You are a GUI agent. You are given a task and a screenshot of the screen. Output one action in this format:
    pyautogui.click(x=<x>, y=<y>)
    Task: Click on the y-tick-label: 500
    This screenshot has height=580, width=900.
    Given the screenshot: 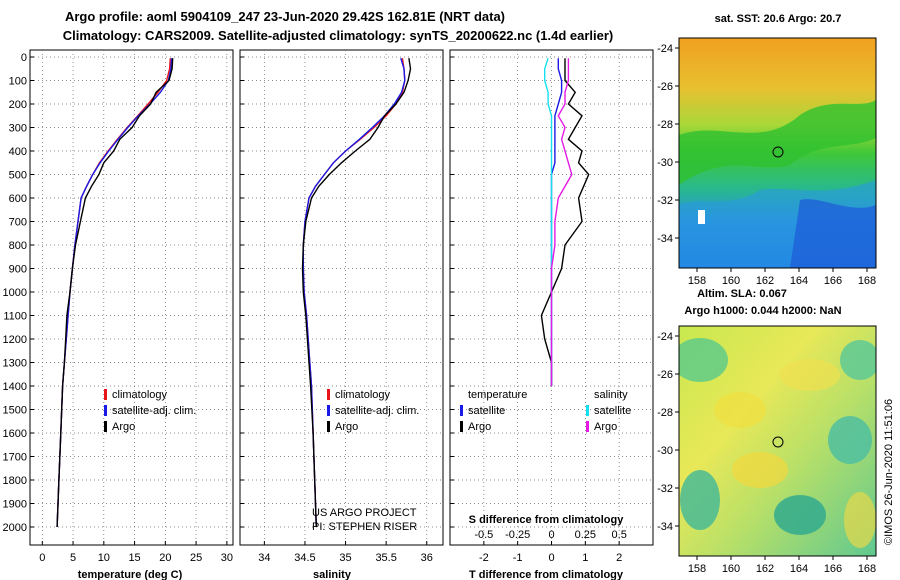 What is the action you would take?
    pyautogui.click(x=18, y=176)
    